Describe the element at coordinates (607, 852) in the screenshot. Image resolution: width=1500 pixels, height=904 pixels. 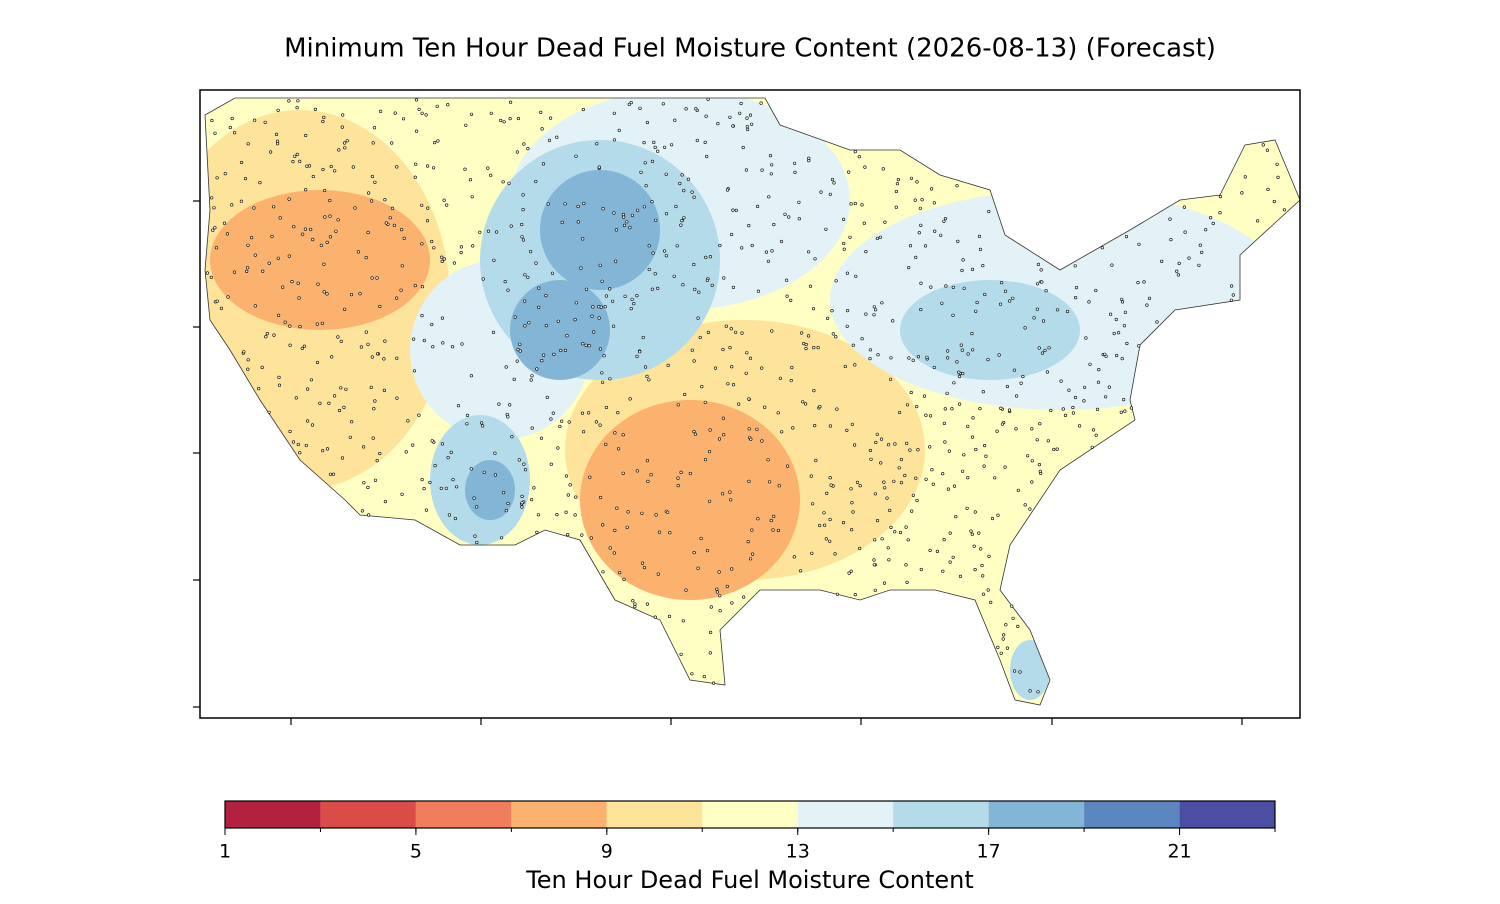
I see `colorbar-tick-label: 9` at that location.